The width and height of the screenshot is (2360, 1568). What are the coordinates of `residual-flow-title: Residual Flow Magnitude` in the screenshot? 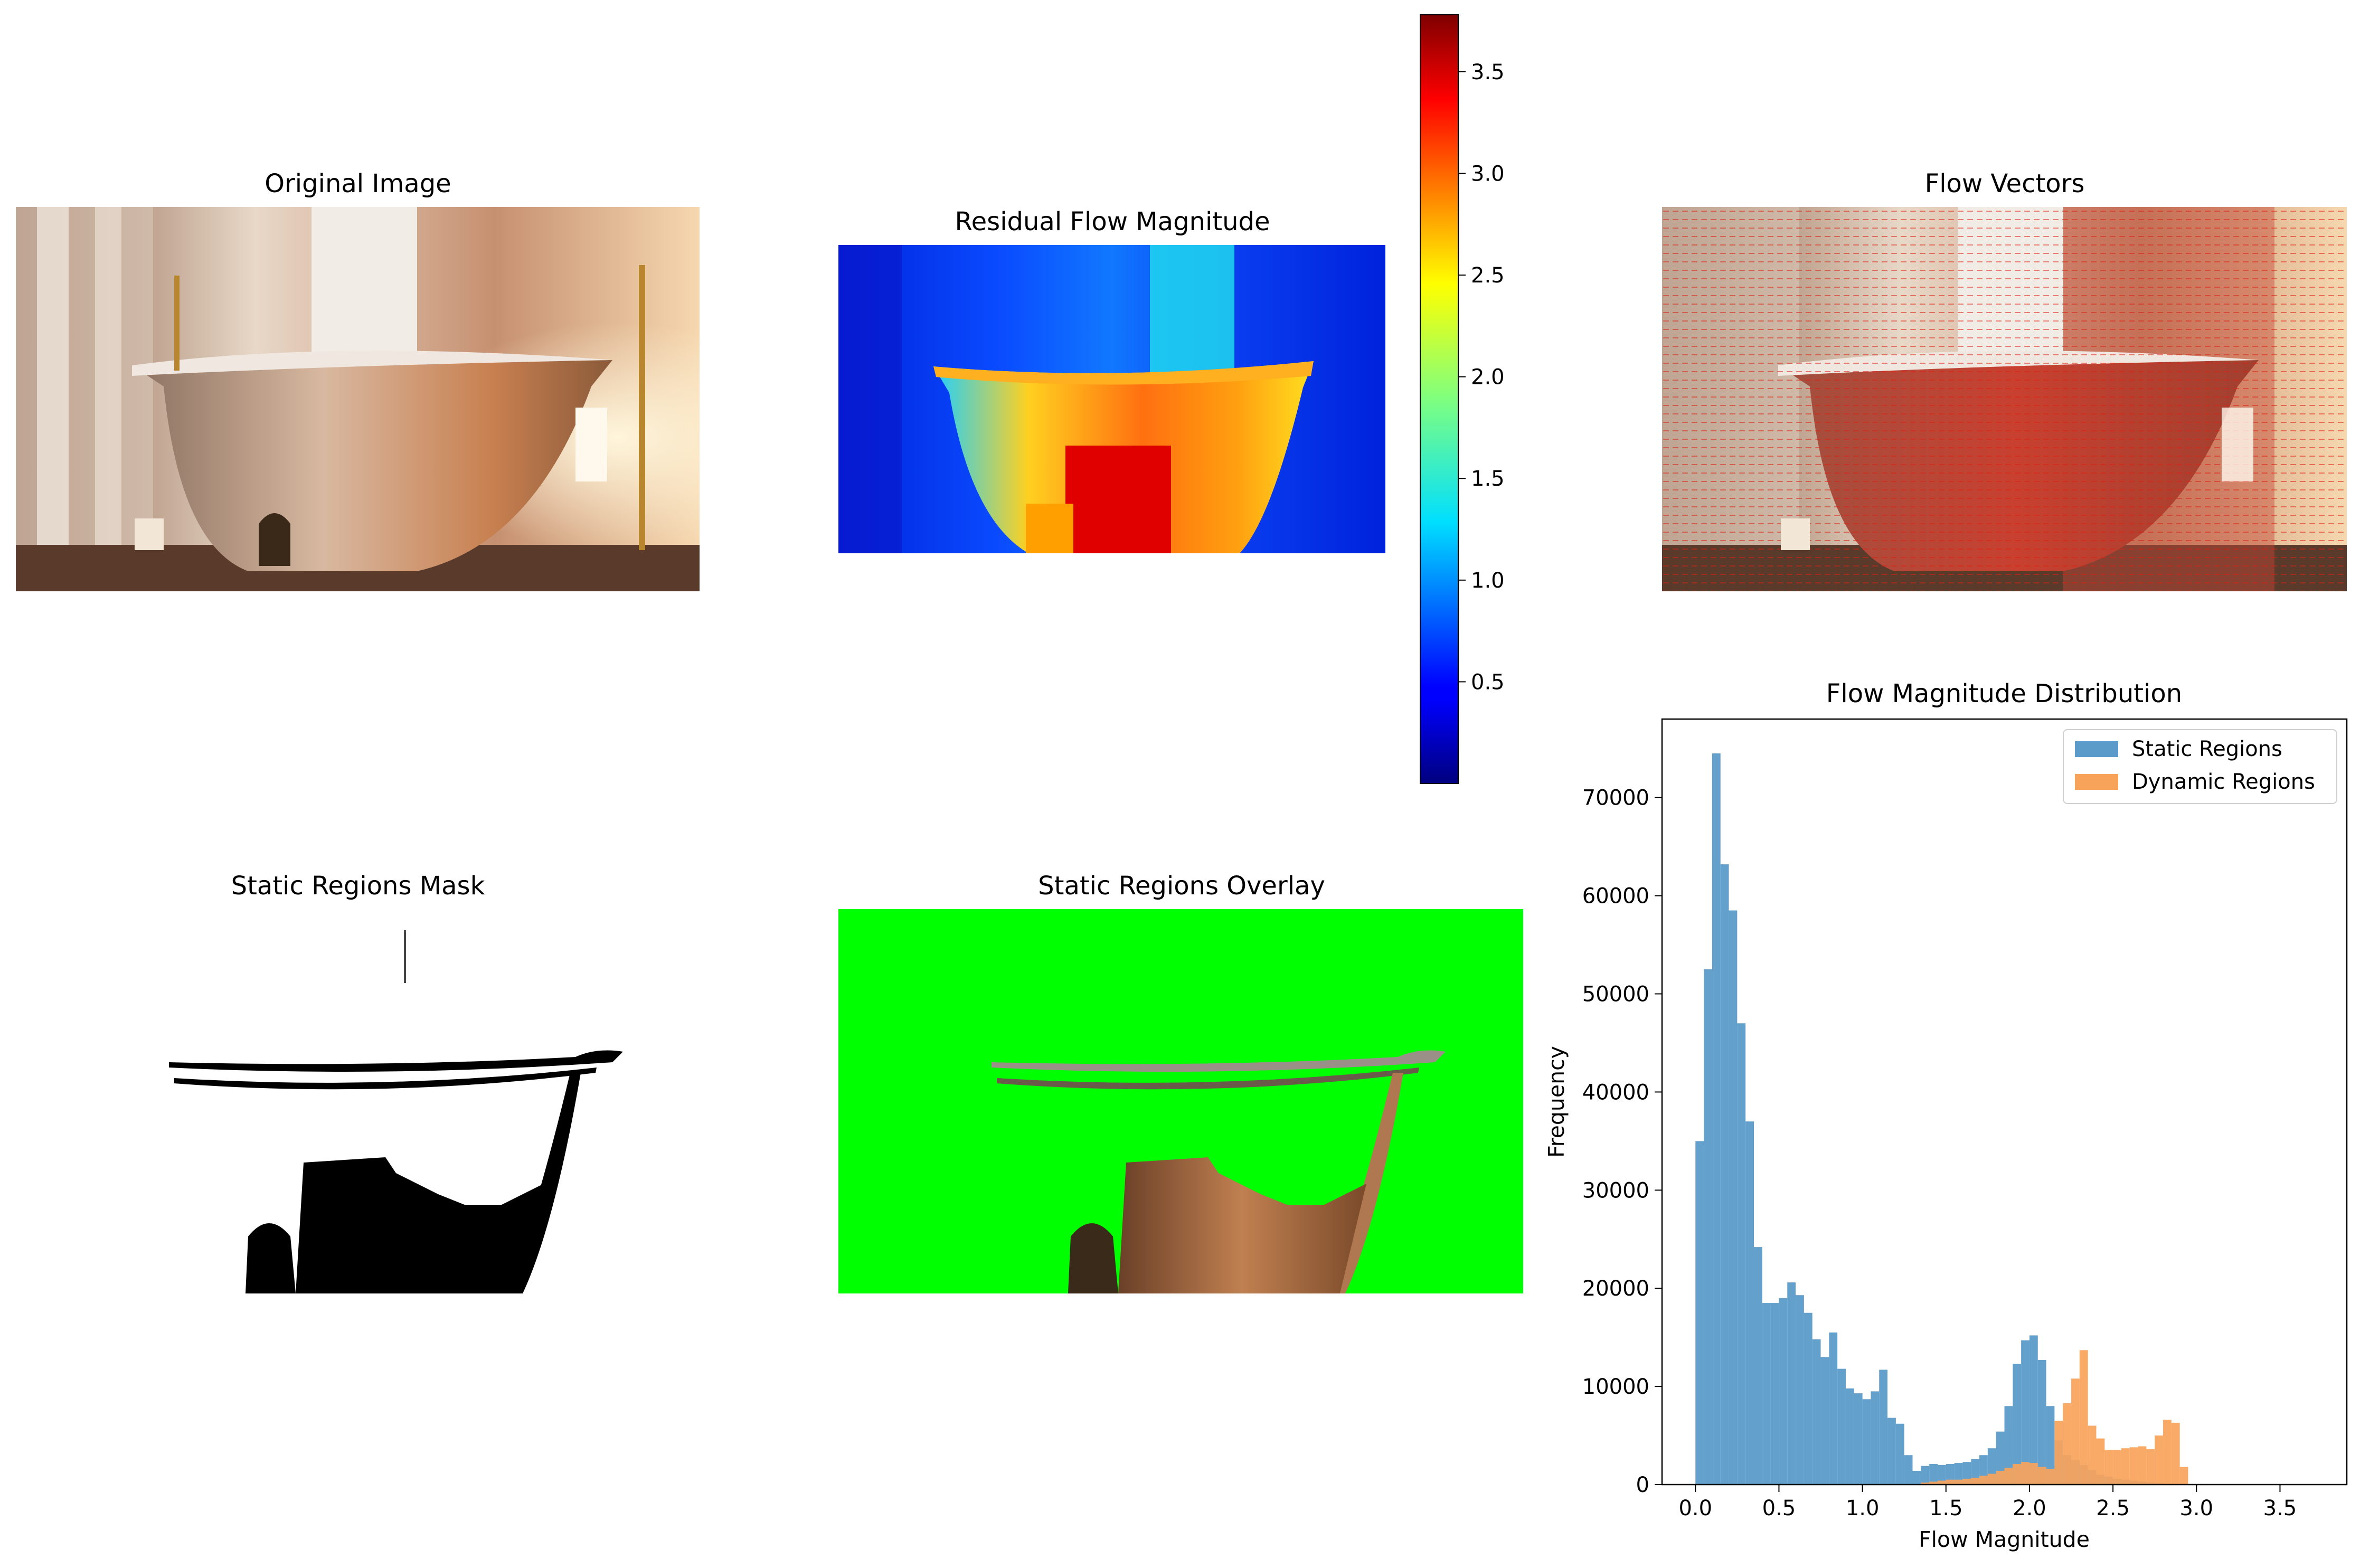 It's located at (1112, 222).